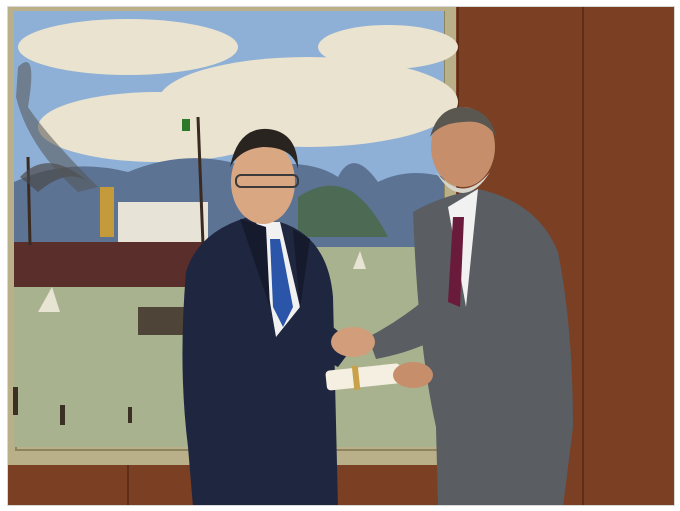 This screenshot has width=680, height=511. What do you see at coordinates (353, 342) in the screenshot?
I see `handshake` at bounding box center [353, 342].